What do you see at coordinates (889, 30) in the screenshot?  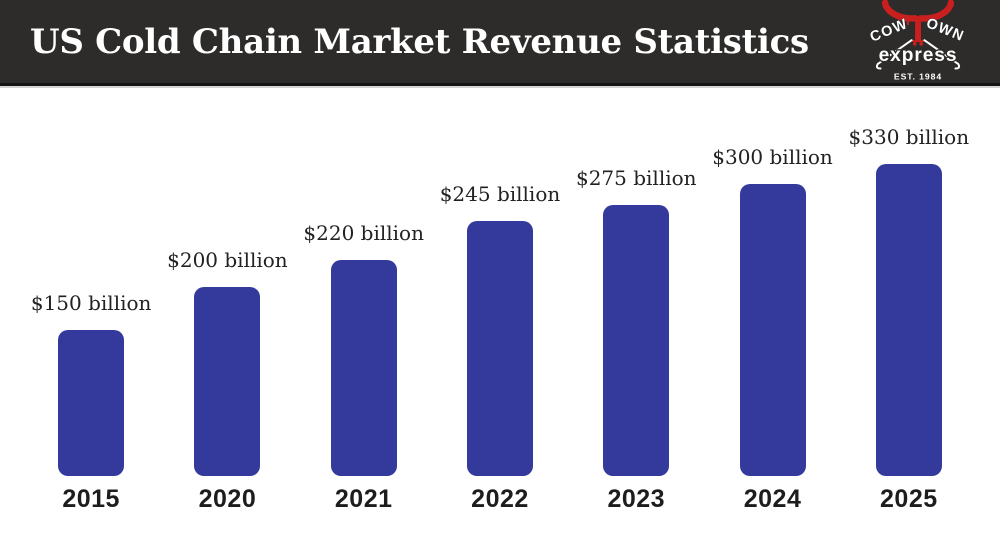 I see `logo-word-cow: COW` at bounding box center [889, 30].